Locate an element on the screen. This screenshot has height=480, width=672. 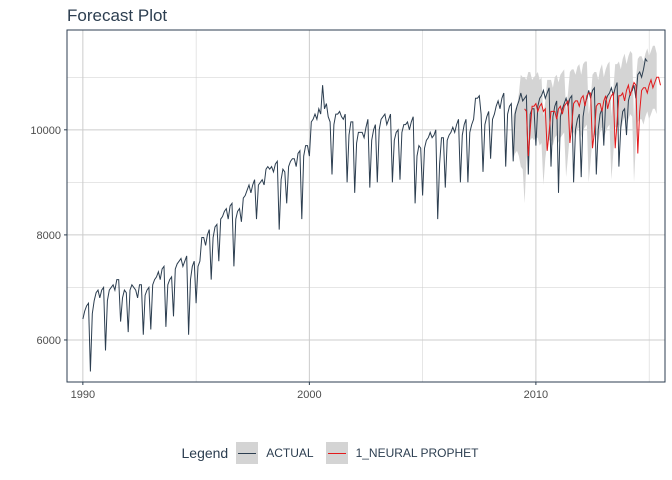
x-tick-label: 1990 is located at coordinates (83, 395).